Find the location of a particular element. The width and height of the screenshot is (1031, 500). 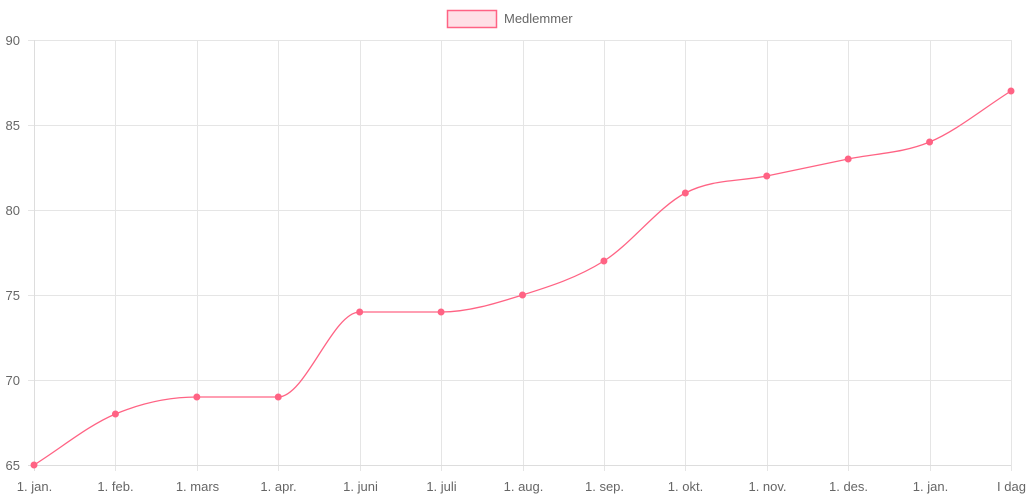

x-tick-label: I dag is located at coordinates (1011, 486).